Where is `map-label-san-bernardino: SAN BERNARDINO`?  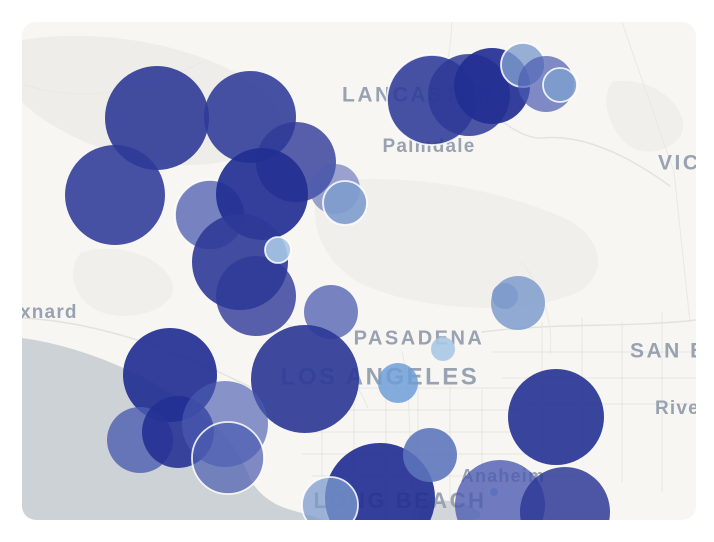
map-label-san-bernardino: SAN BERNARDINO is located at coordinates (663, 351).